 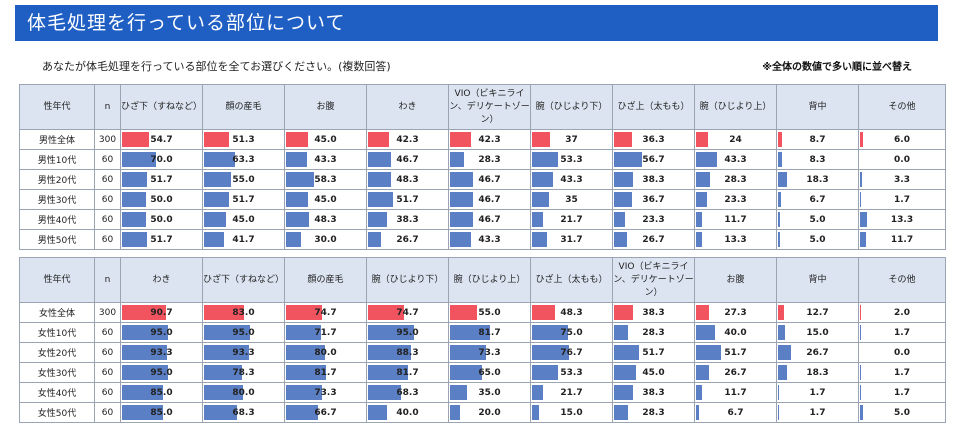 I want to click on value-label: 51.3, so click(x=243, y=139).